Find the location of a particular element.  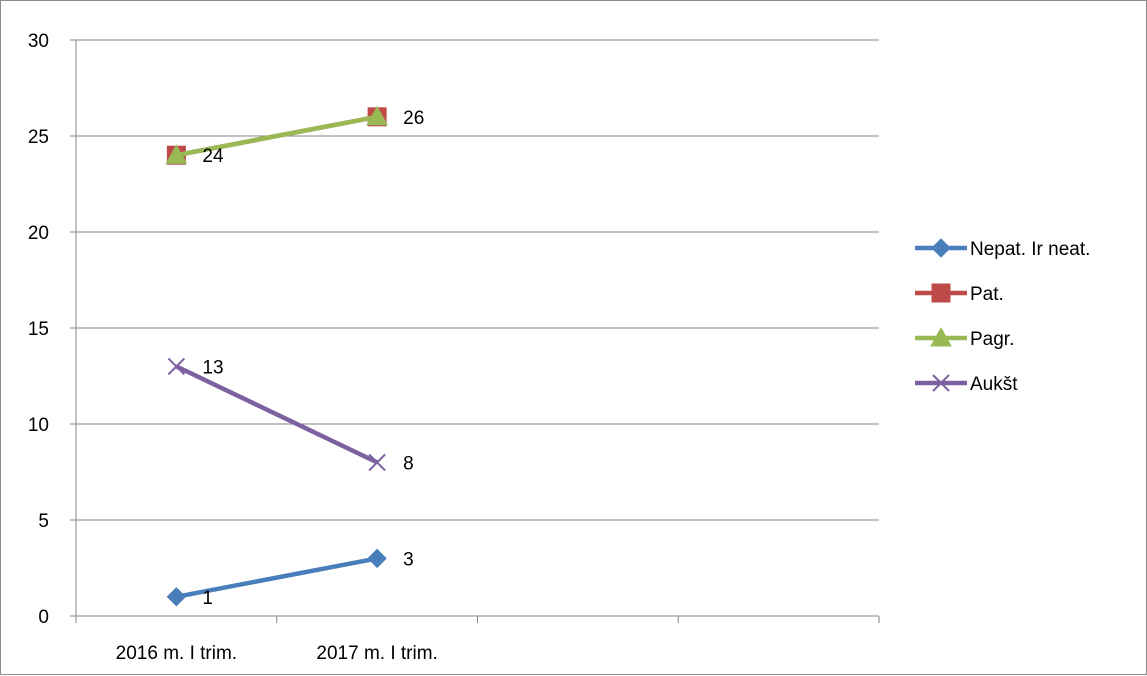

data-label: 8 is located at coordinates (408, 463).